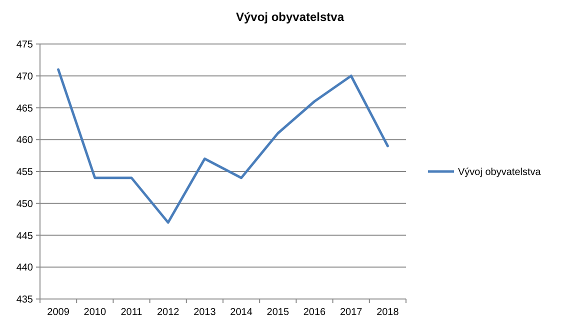 The width and height of the screenshot is (568, 335). What do you see at coordinates (25, 268) in the screenshot?
I see `y-tick-label: 440` at bounding box center [25, 268].